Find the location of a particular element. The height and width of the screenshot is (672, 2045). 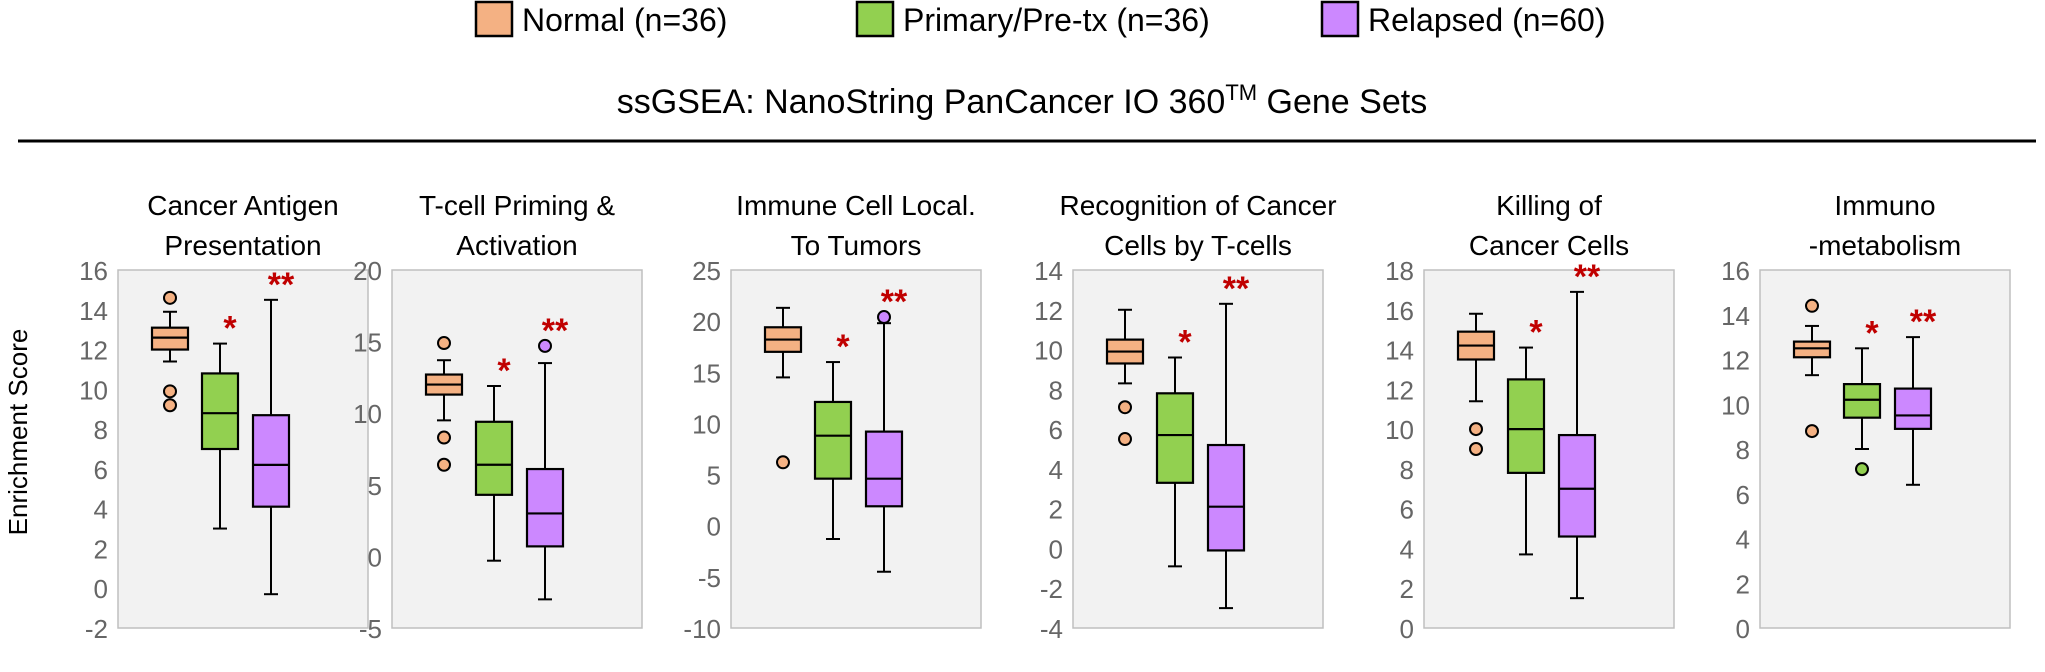

panel-title-line: T-cell Priming & is located at coordinates (517, 205).